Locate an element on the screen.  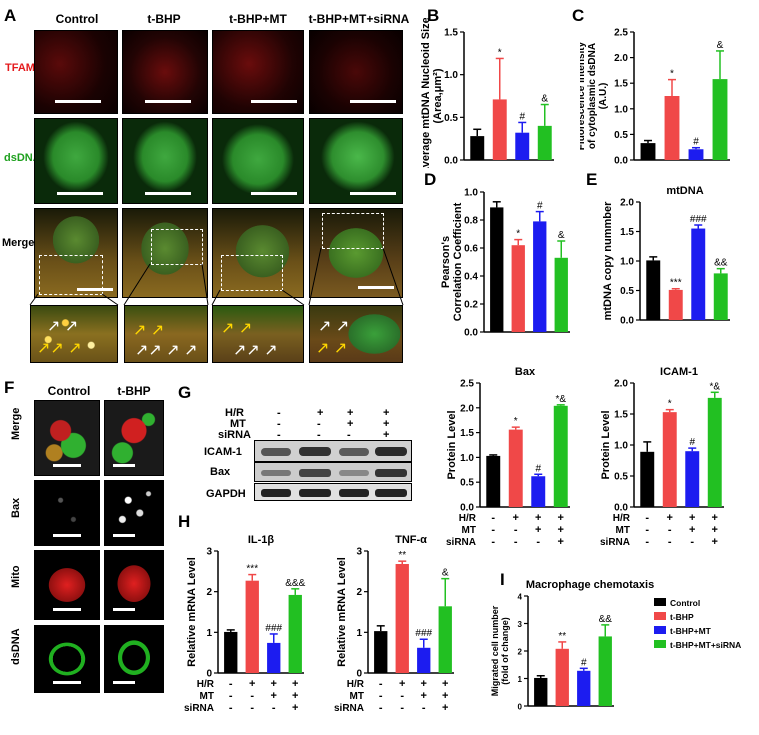
panel-e-letter: E is located at coordinates (592, 179).